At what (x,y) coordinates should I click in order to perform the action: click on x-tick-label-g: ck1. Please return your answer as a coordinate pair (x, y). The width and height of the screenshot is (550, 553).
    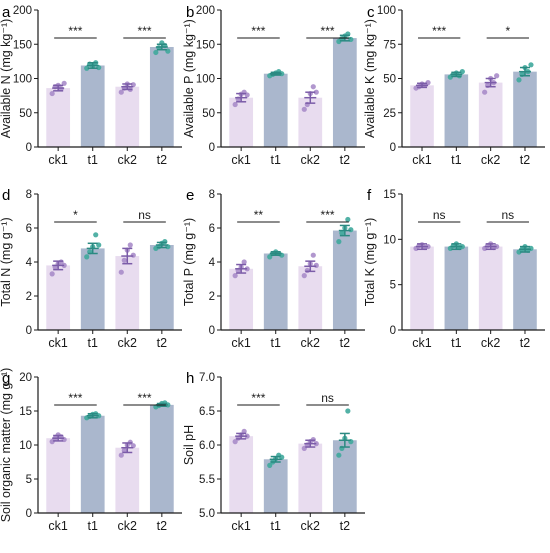
    Looking at the image, I should click on (58, 526).